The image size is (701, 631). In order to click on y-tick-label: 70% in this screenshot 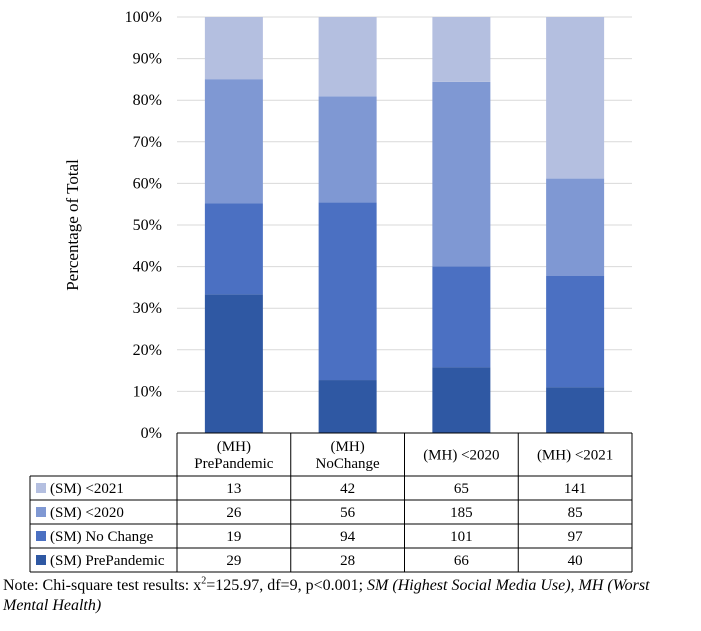, I will do `click(147, 142)`.